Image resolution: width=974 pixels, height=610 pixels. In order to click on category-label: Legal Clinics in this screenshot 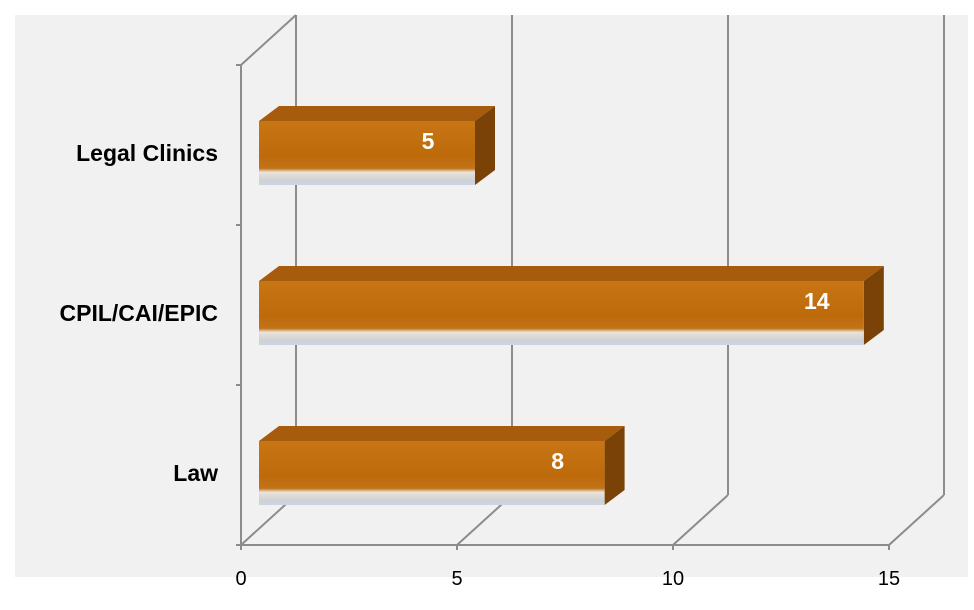, I will do `click(147, 153)`.